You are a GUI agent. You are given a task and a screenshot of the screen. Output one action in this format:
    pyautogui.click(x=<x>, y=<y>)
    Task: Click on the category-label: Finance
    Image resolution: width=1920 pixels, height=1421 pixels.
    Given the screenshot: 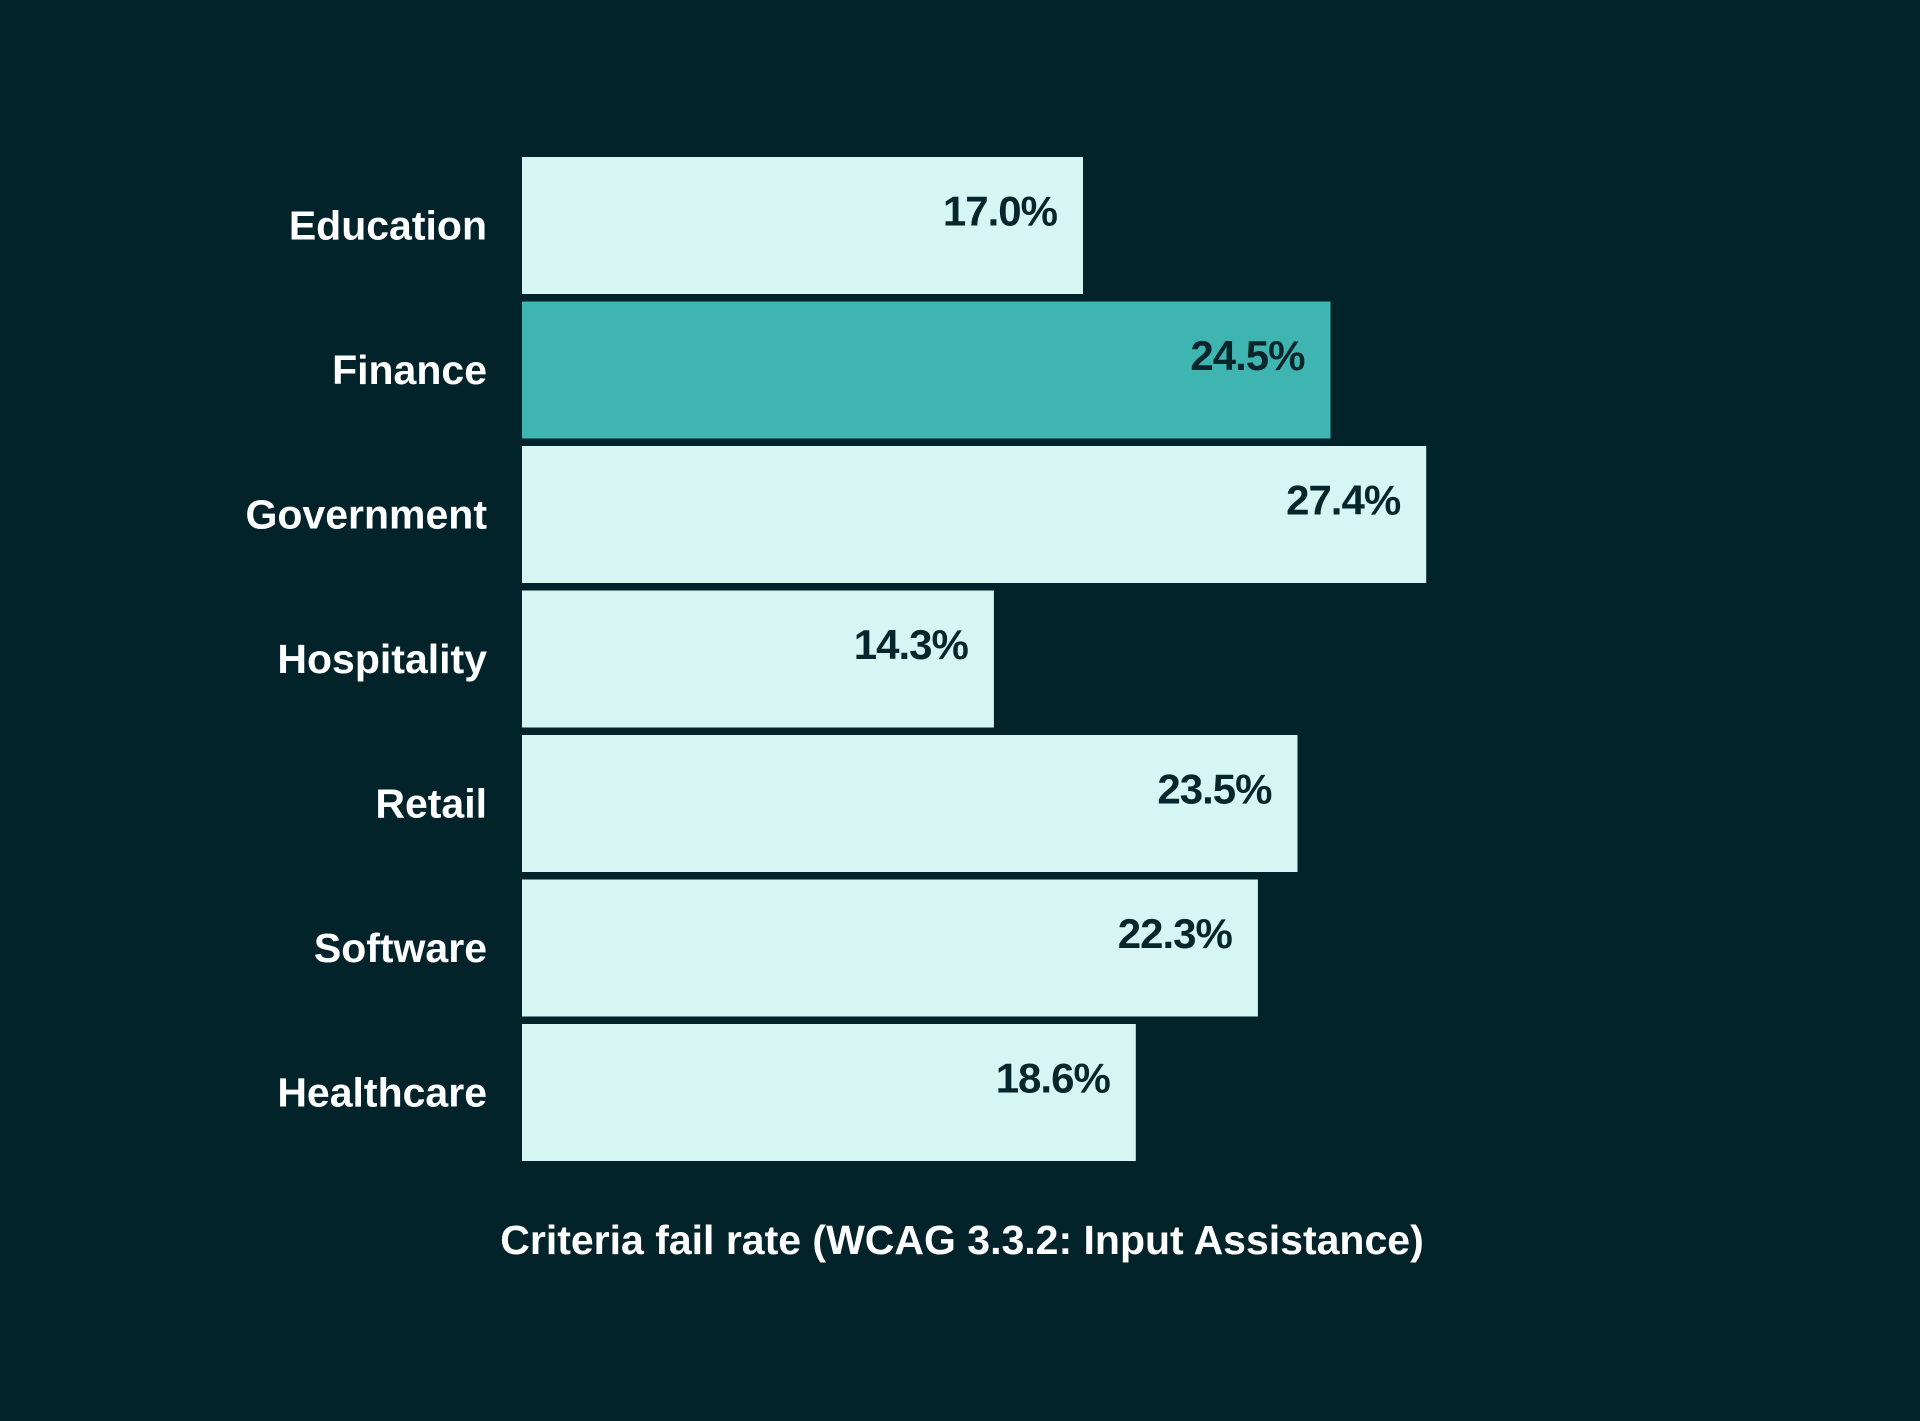 What is the action you would take?
    pyautogui.click(x=409, y=370)
    